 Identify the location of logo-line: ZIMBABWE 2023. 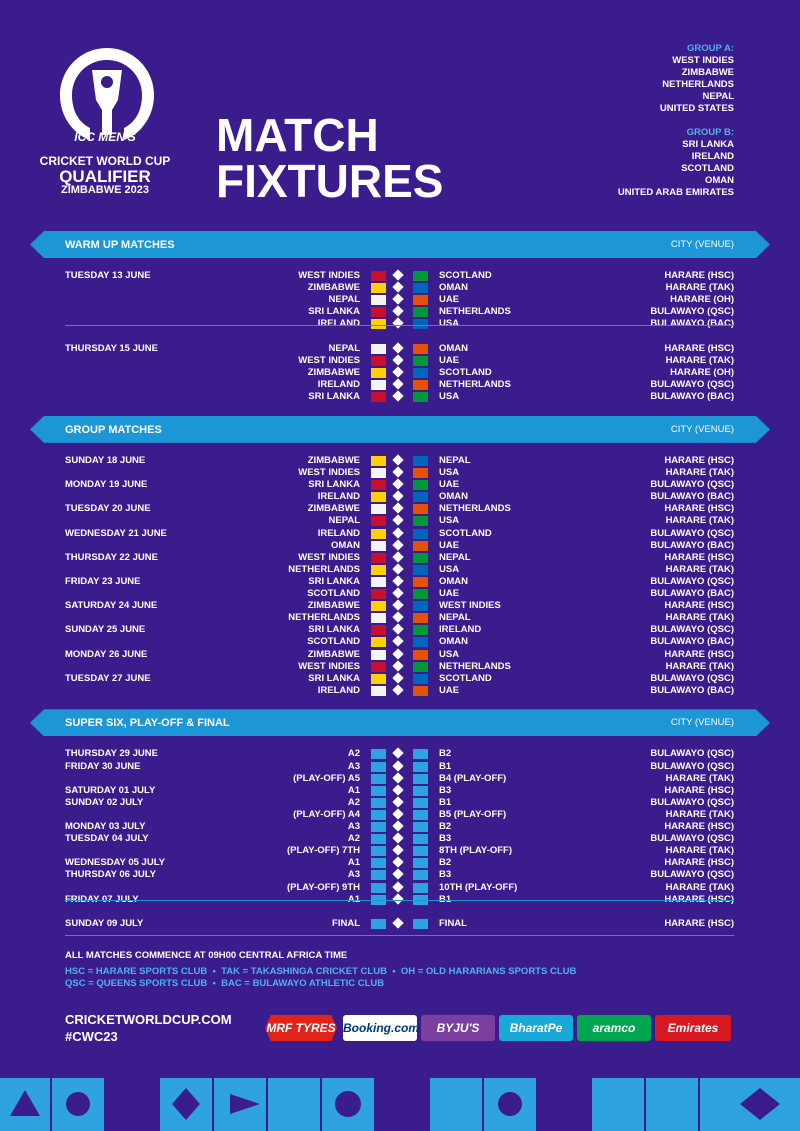
(105, 190).